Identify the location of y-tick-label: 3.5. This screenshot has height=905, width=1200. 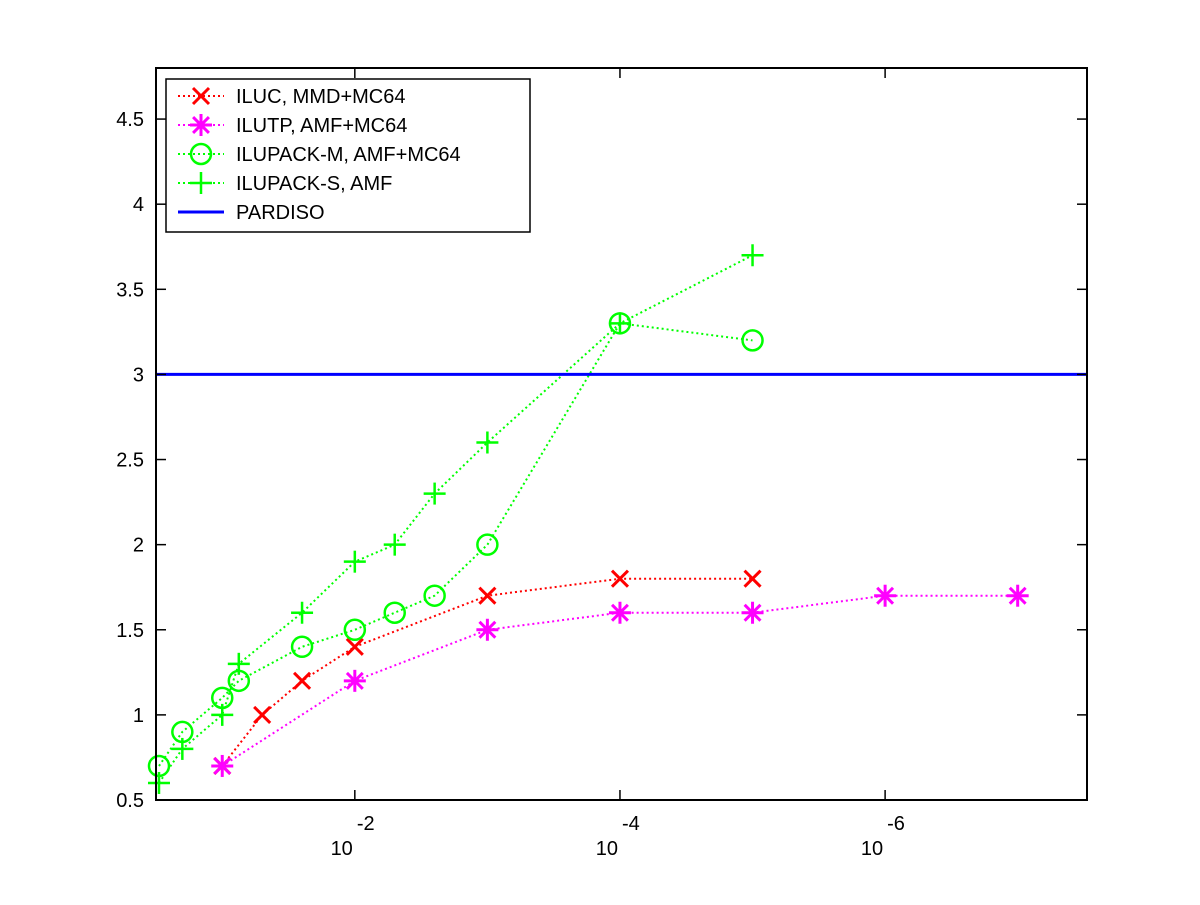
(130, 290).